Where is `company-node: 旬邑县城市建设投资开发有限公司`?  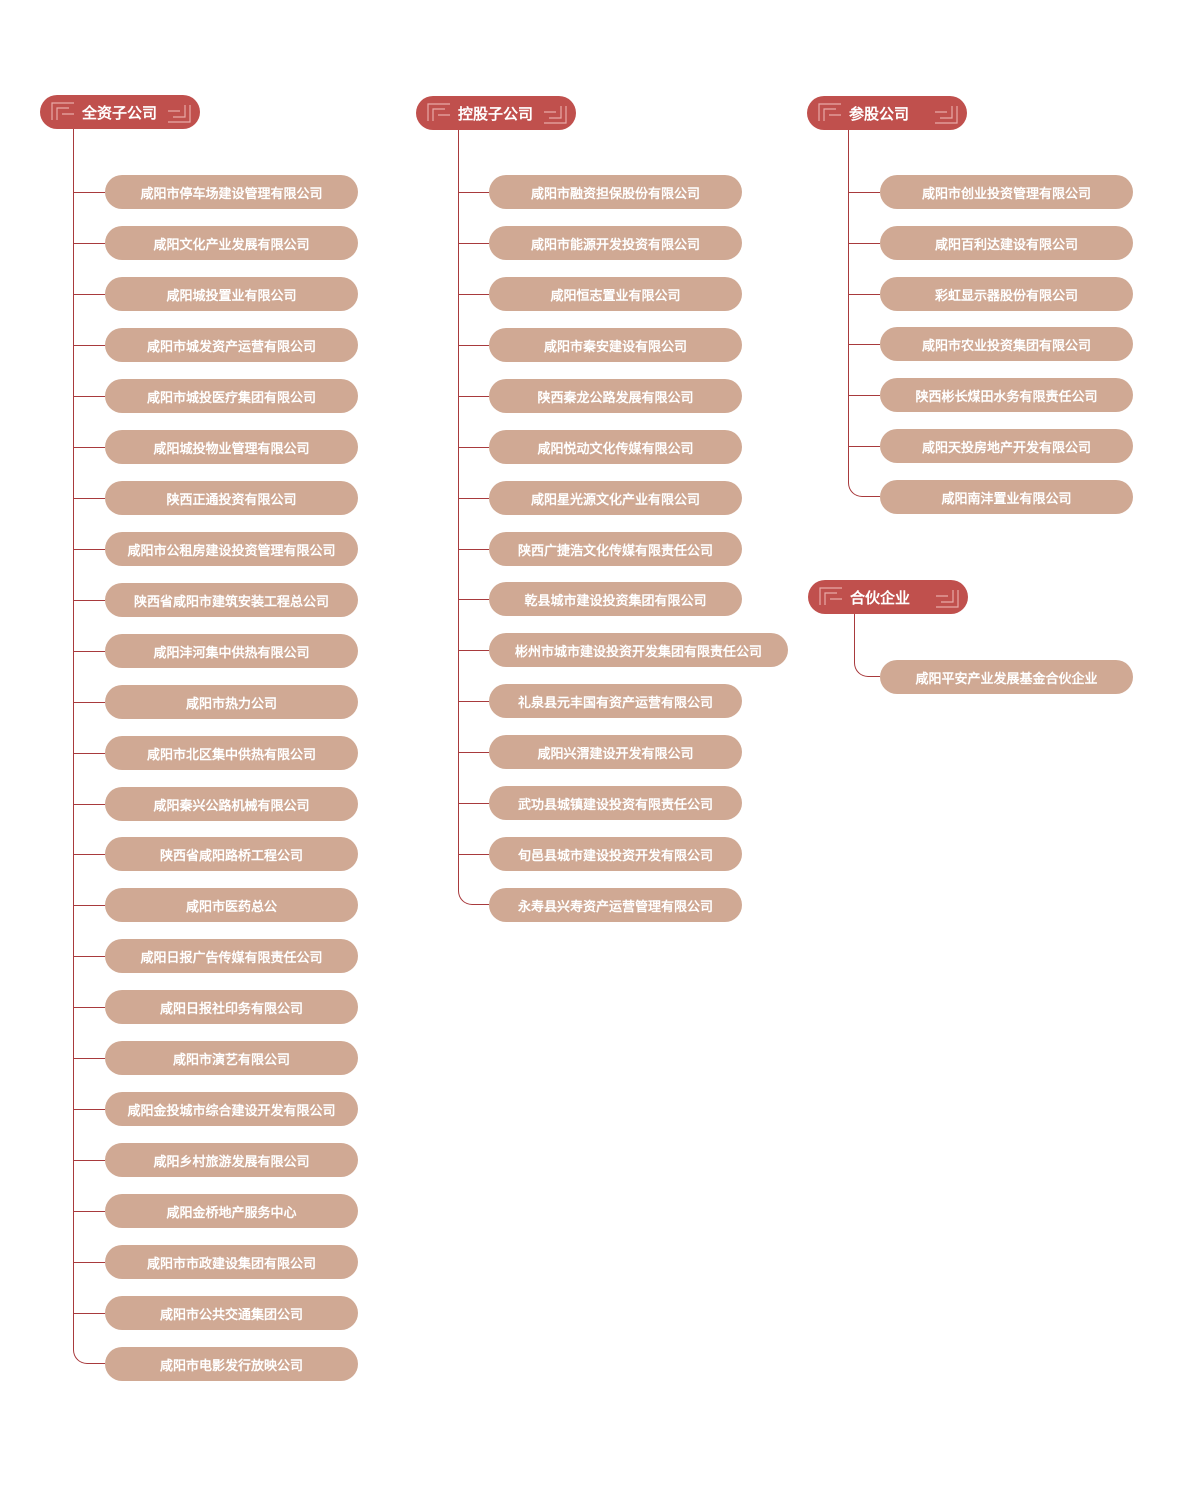 company-node: 旬邑县城市建设投资开发有限公司 is located at coordinates (615, 854).